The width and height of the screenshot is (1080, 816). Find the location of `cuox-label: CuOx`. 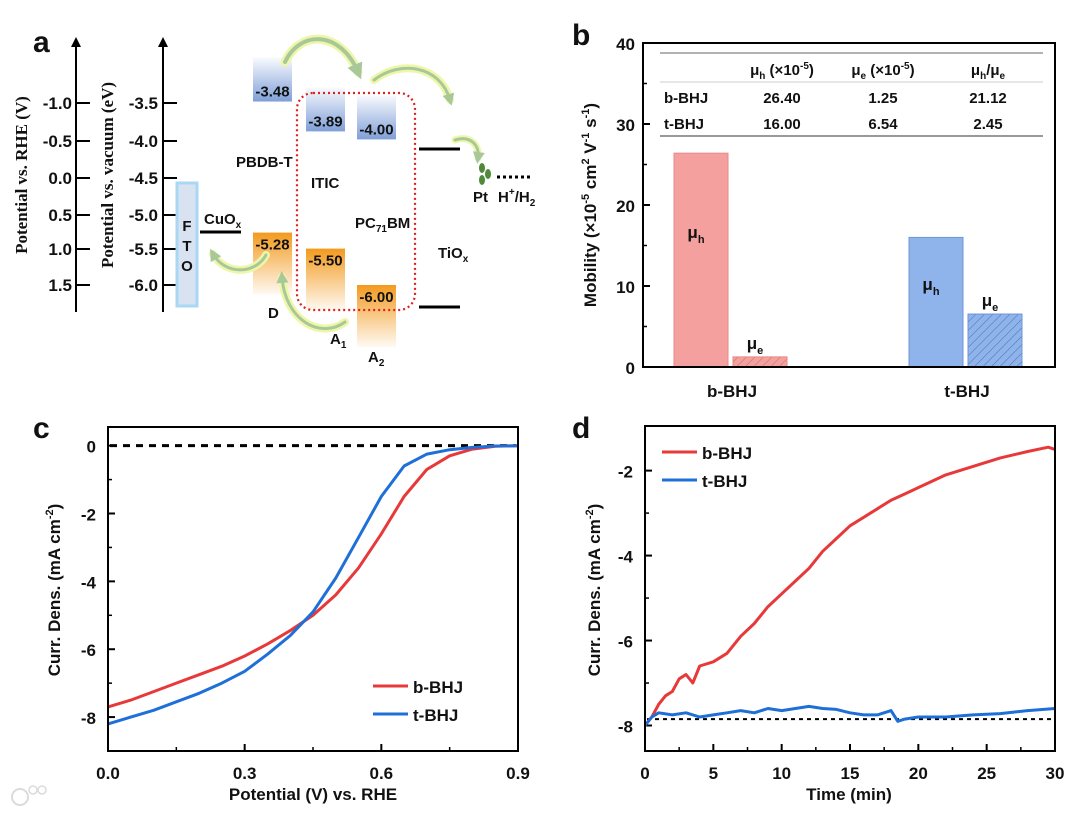

cuox-label: CuOx is located at coordinates (223, 221).